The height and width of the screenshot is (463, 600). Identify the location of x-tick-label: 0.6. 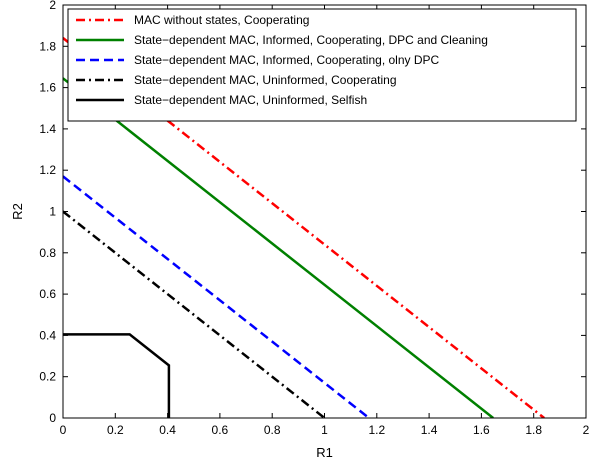
(220, 430).